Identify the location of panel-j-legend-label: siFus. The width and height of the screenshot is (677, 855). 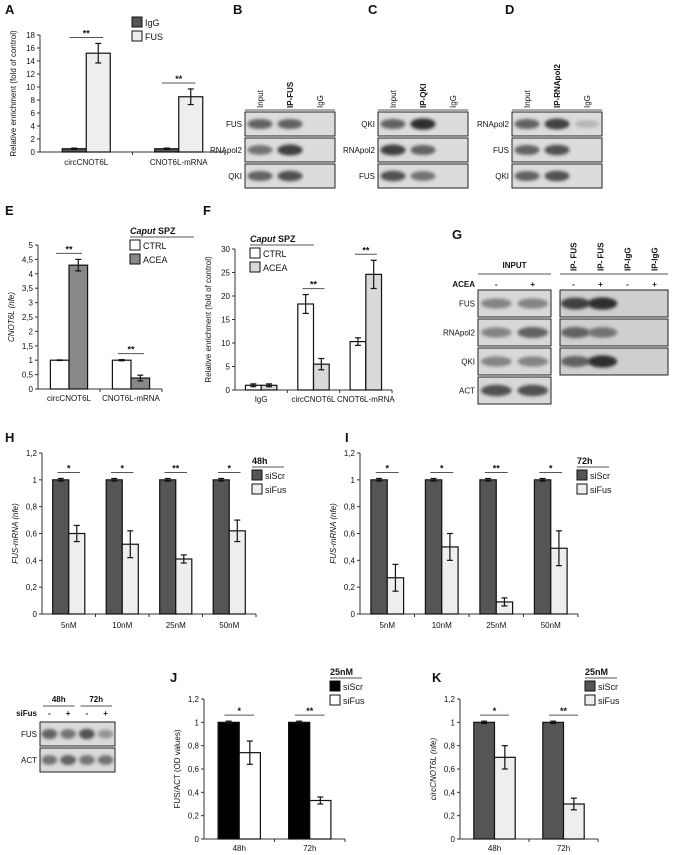
(354, 701).